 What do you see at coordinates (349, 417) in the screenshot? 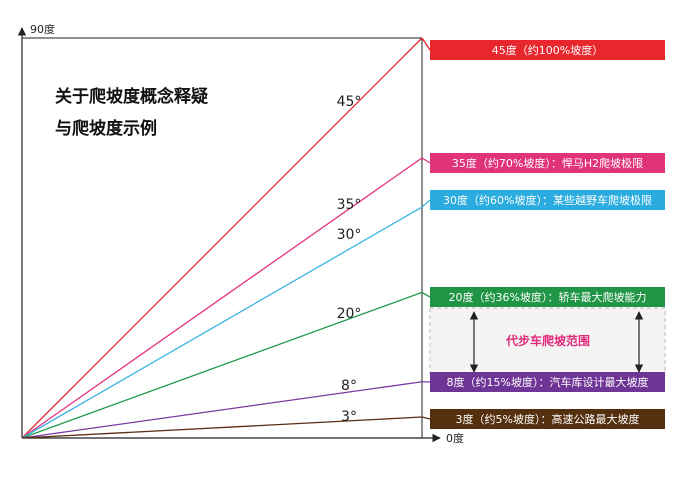
I see `slope-angle-label-3: 3°` at bounding box center [349, 417].